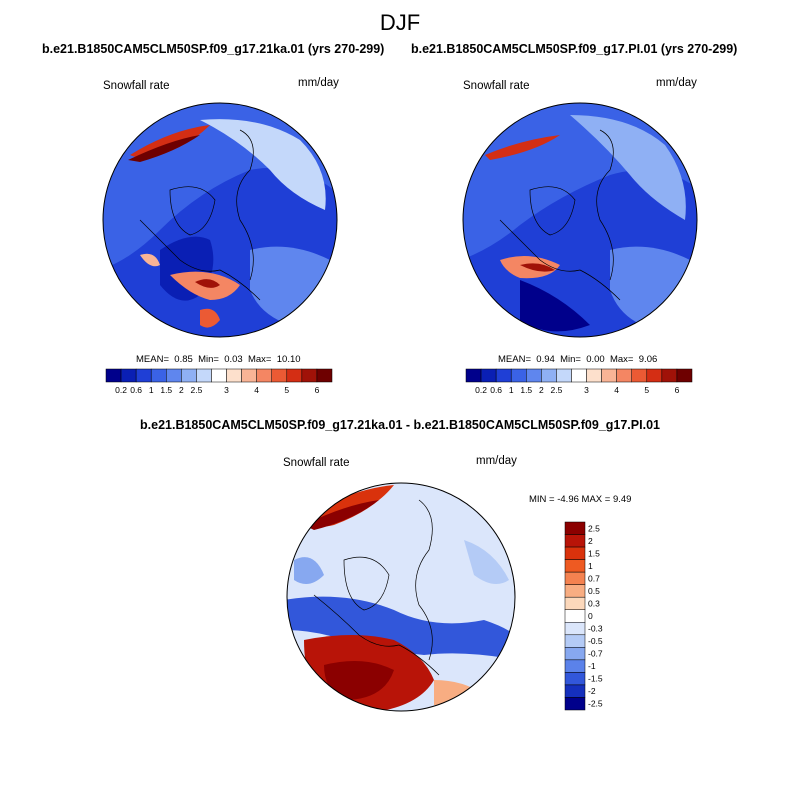  I want to click on panel-1-colorbar-tick-label: 1, so click(151, 390).